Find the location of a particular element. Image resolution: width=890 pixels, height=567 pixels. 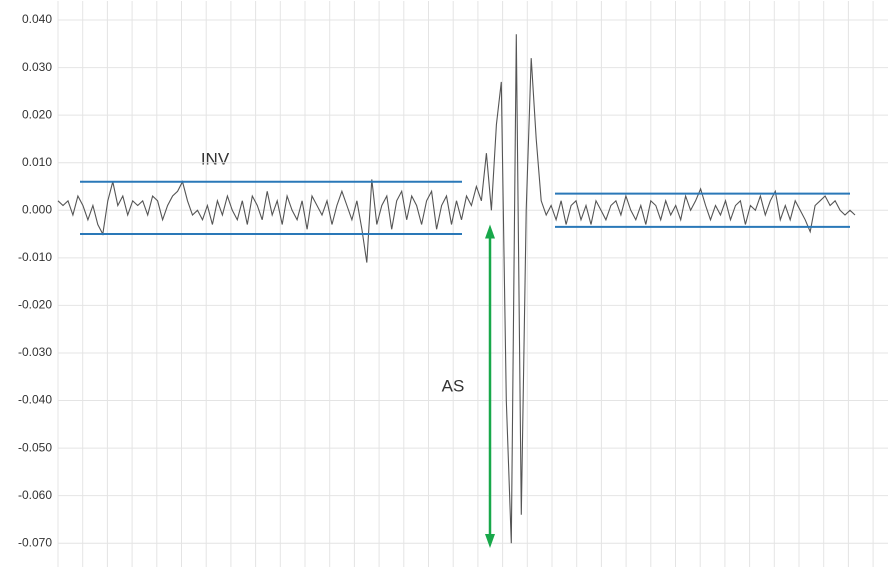

arrow-label: AS is located at coordinates (453, 385).